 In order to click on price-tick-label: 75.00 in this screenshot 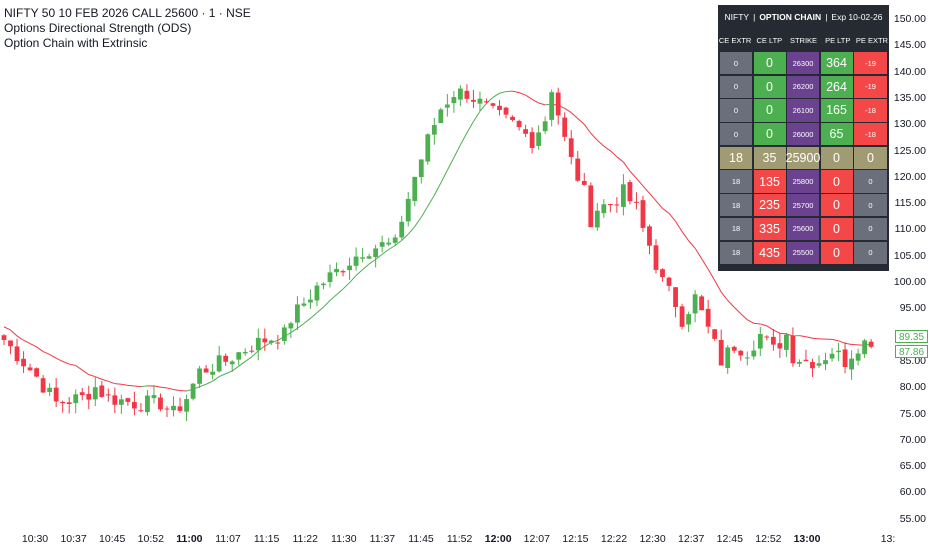, I will do `click(912, 413)`.